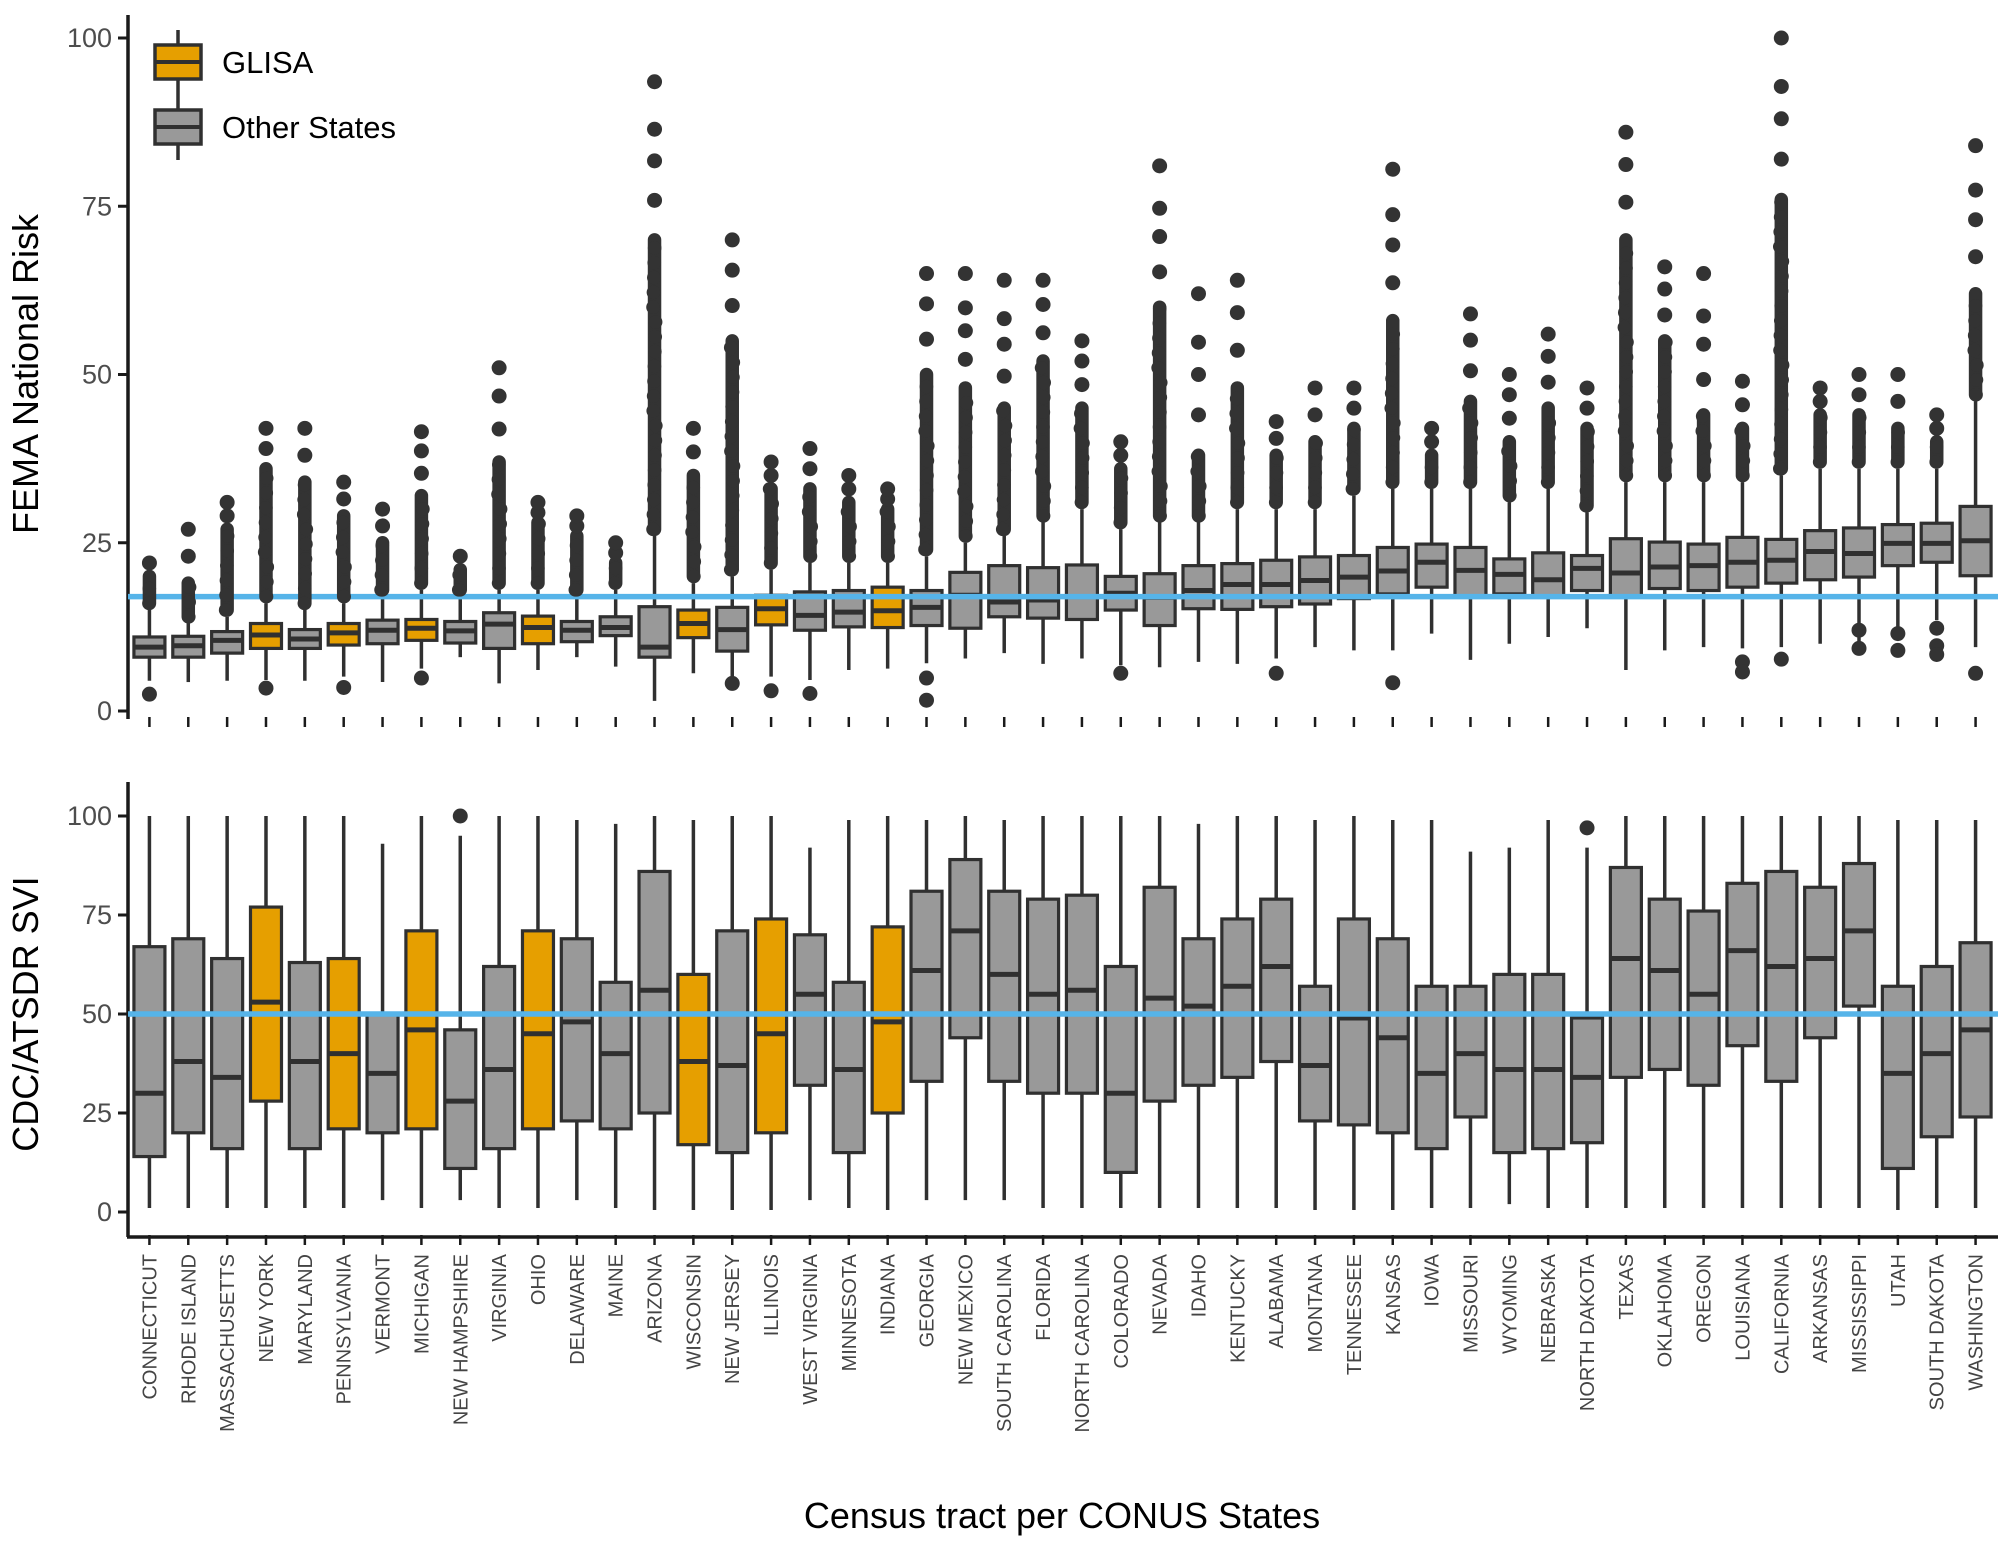 The height and width of the screenshot is (1548, 2000). Describe the element at coordinates (97, 915) in the screenshot. I see `y-tick-label-svi-75: 75` at that location.